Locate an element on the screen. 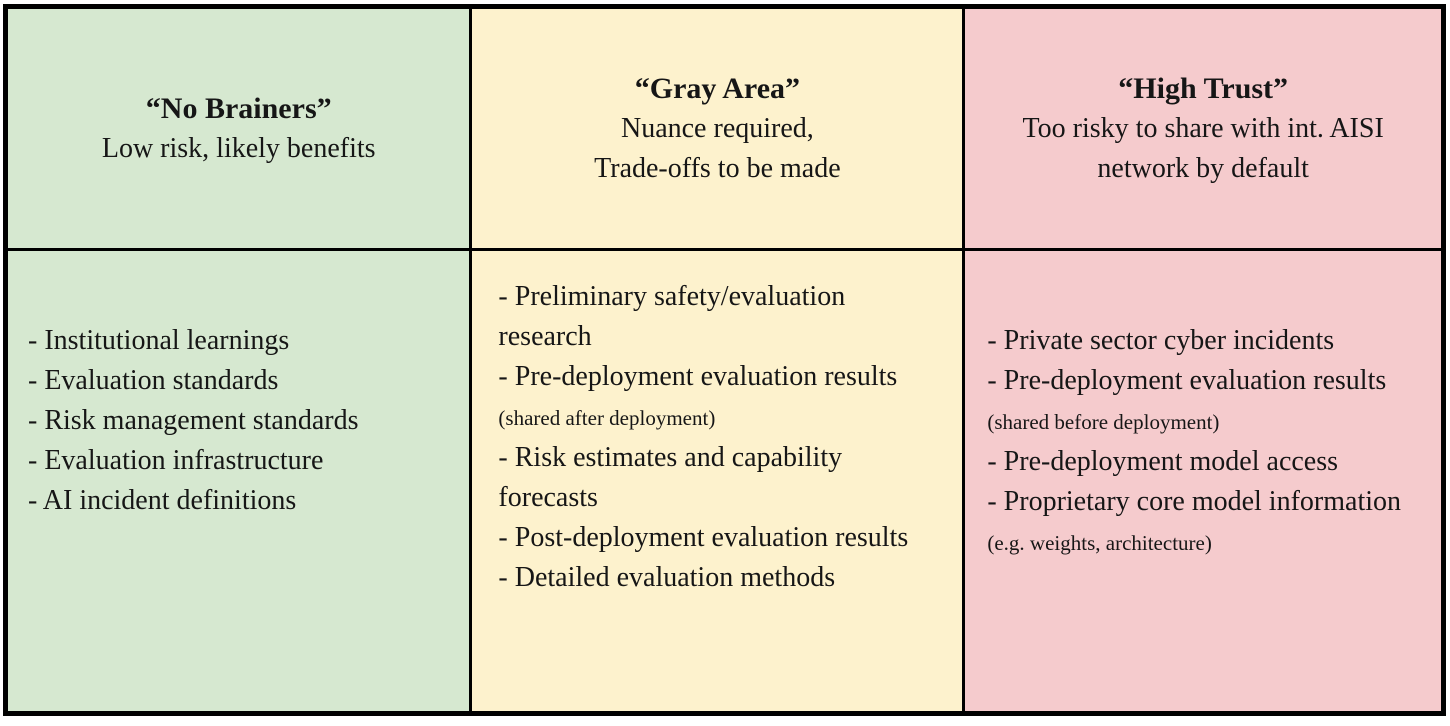 The image size is (1450, 726). list-item: - Pre-deployment model access is located at coordinates (1163, 461).